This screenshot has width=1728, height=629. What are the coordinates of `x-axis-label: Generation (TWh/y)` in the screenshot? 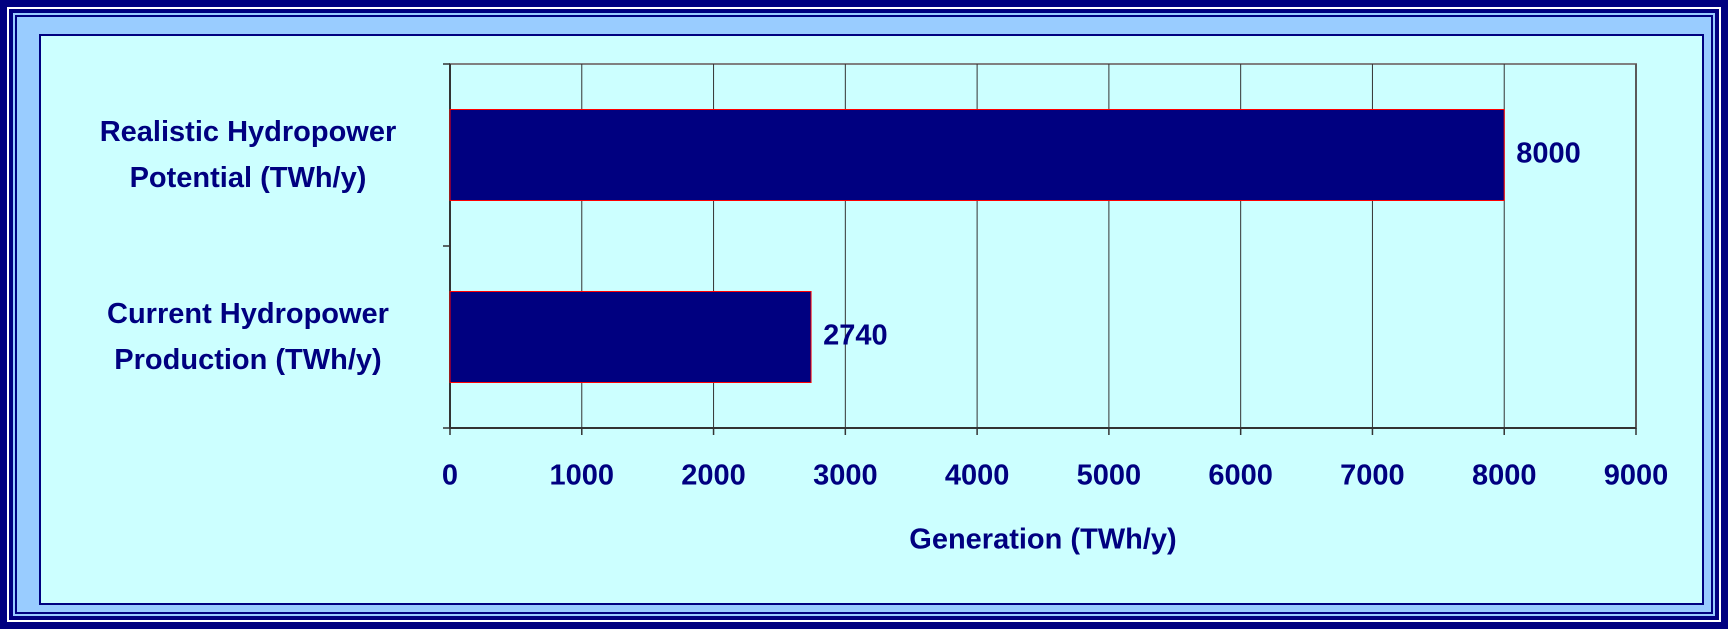 It's located at (1042, 540).